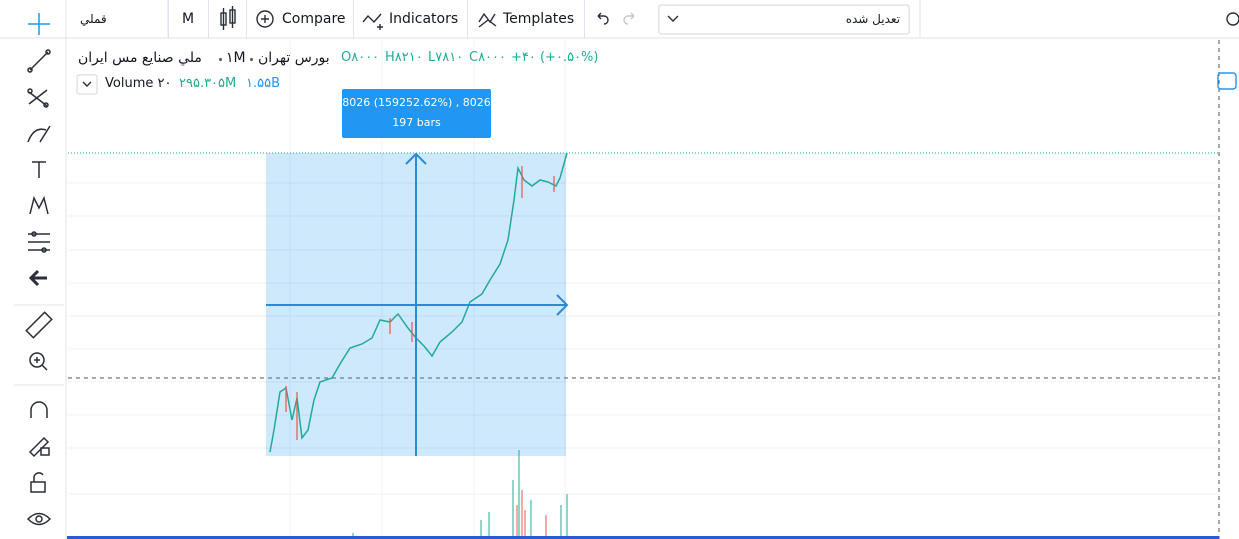 The height and width of the screenshot is (539, 1239). What do you see at coordinates (265, 19) in the screenshot?
I see `compare-icon` at bounding box center [265, 19].